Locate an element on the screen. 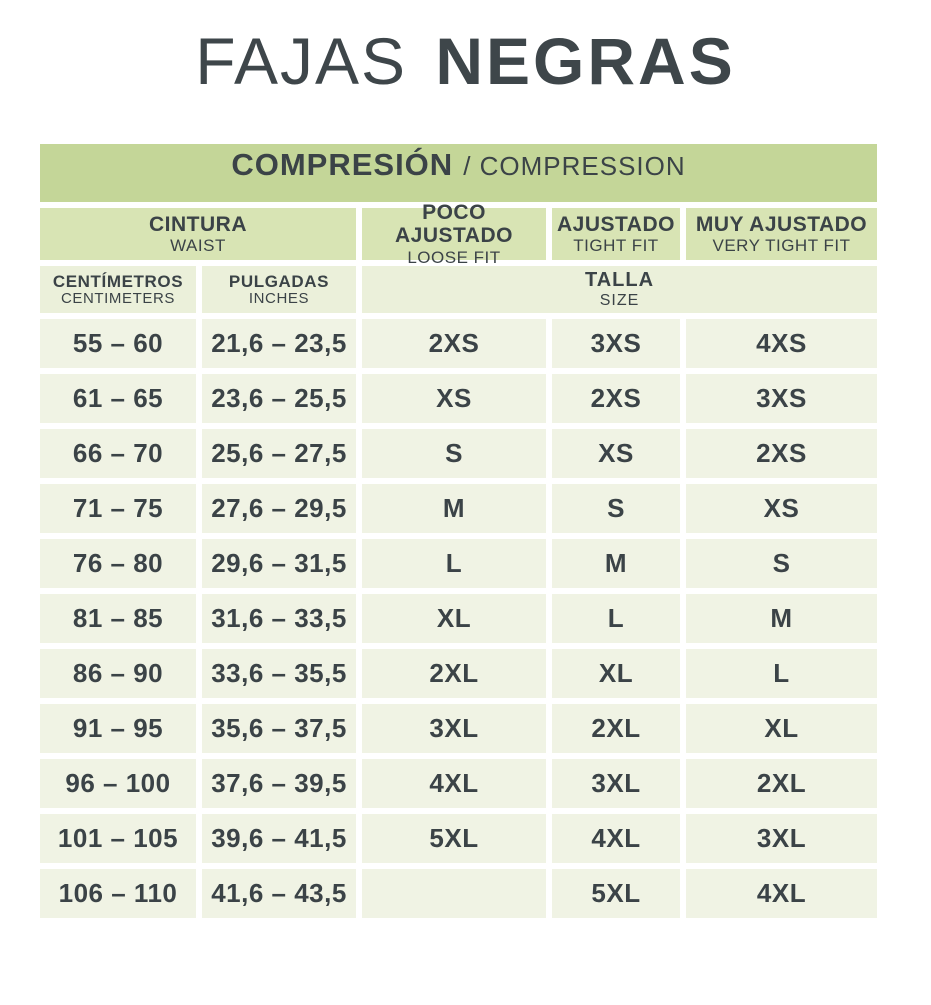 This screenshot has width=931, height=1005. cell-loose-size: XS is located at coordinates (454, 398).